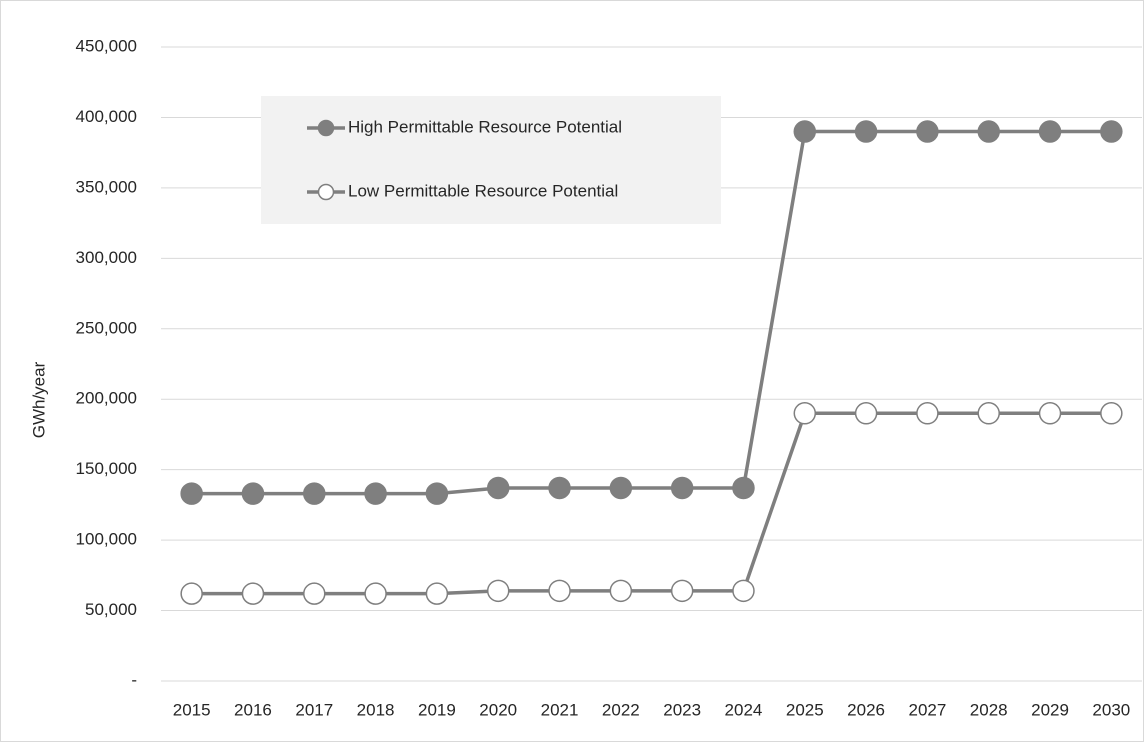 The image size is (1144, 742). Describe the element at coordinates (491, 160) in the screenshot. I see `legend-box` at that location.